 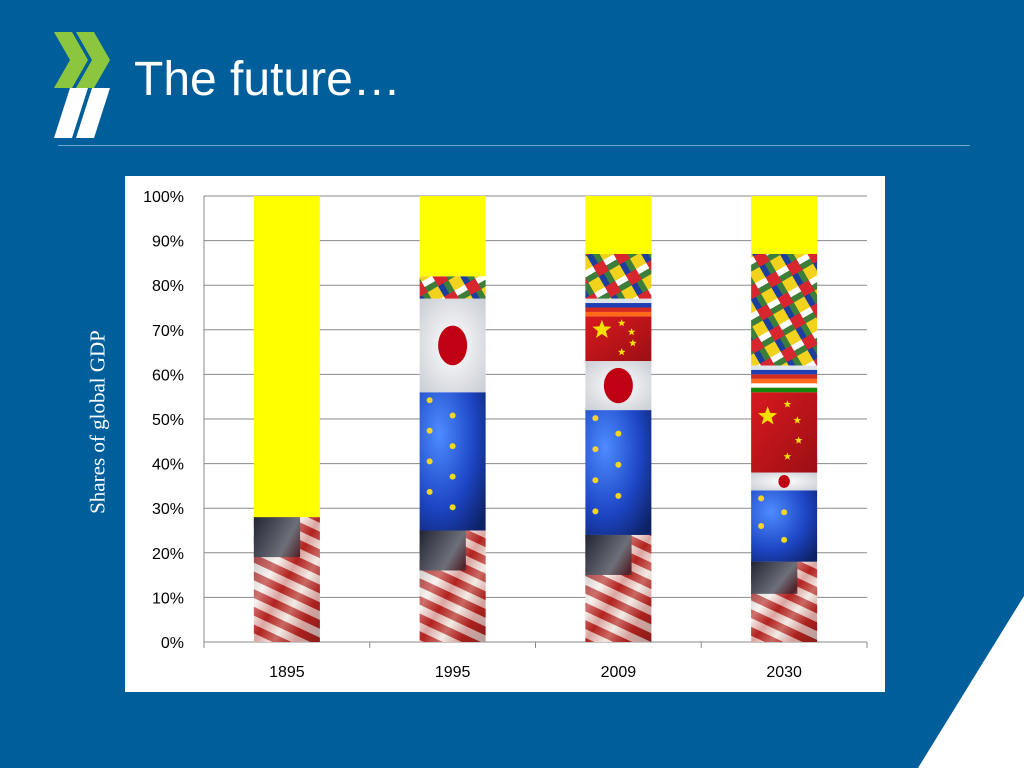 I want to click on y-tick-label: 70%, so click(x=168, y=331).